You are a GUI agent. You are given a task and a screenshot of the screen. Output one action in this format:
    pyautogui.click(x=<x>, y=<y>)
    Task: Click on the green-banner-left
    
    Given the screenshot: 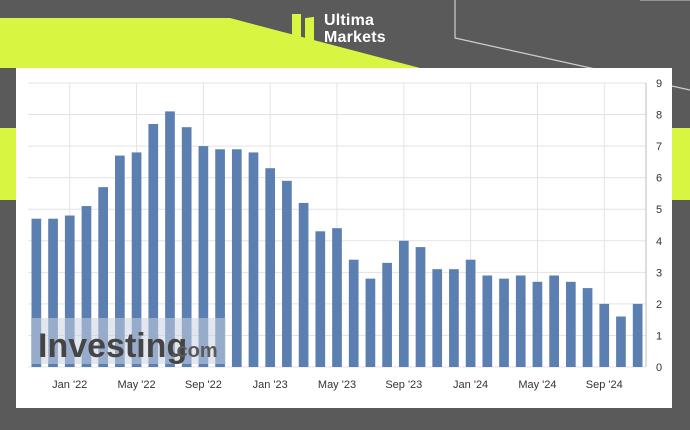 What is the action you would take?
    pyautogui.click(x=8, y=164)
    